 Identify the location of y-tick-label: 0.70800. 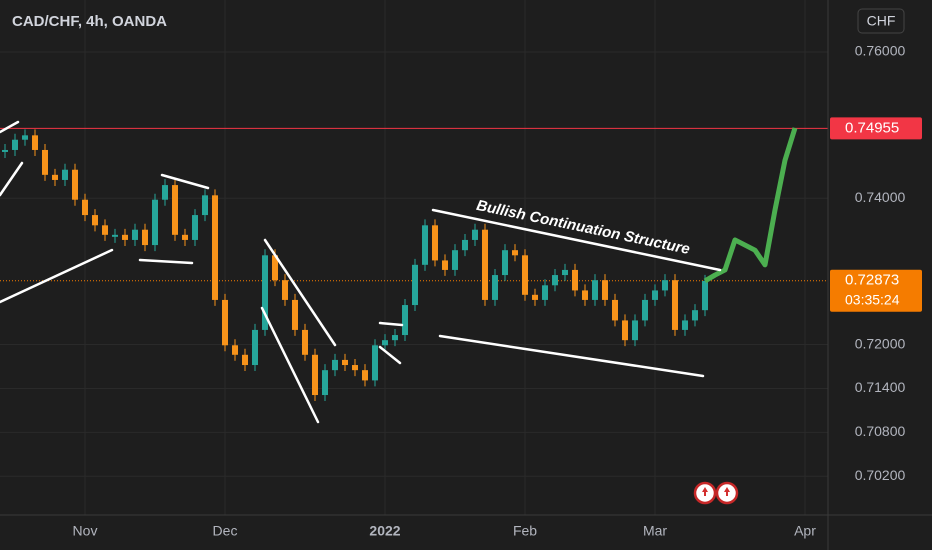
(880, 431).